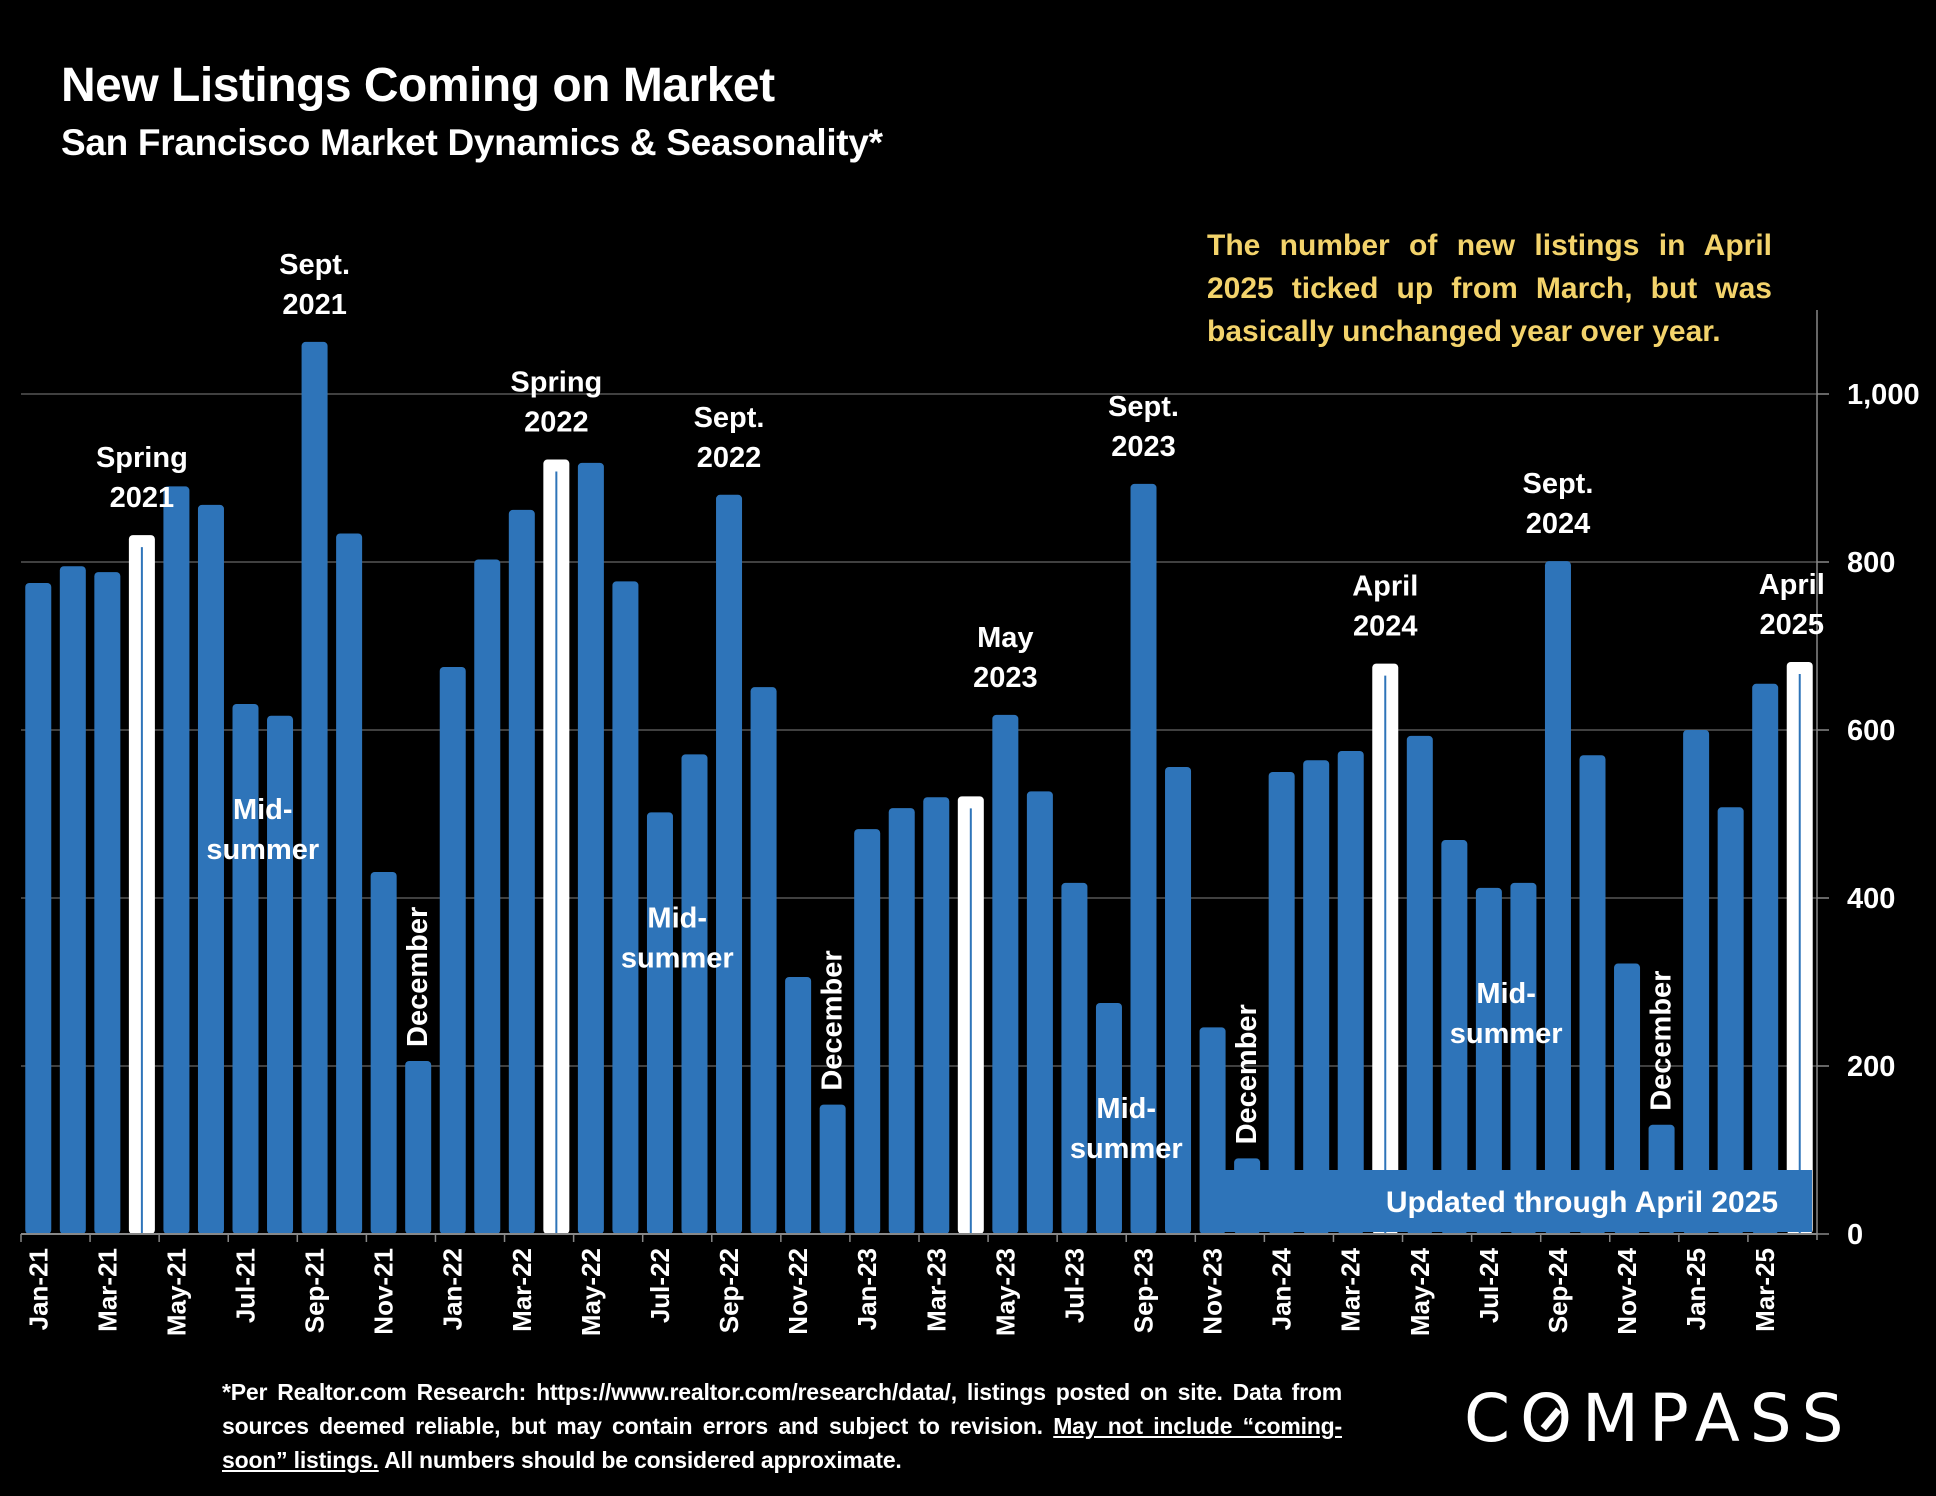  What do you see at coordinates (1765, 1290) in the screenshot?
I see `x-tick-label: Mar-25` at bounding box center [1765, 1290].